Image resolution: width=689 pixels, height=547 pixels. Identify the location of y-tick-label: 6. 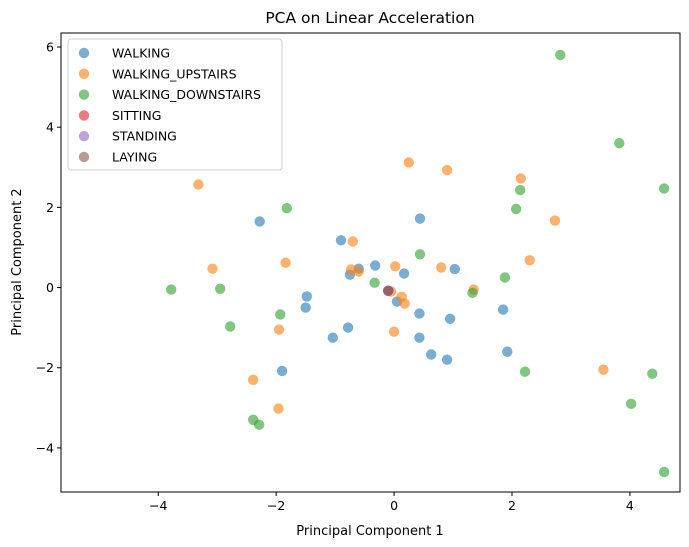
(50, 47).